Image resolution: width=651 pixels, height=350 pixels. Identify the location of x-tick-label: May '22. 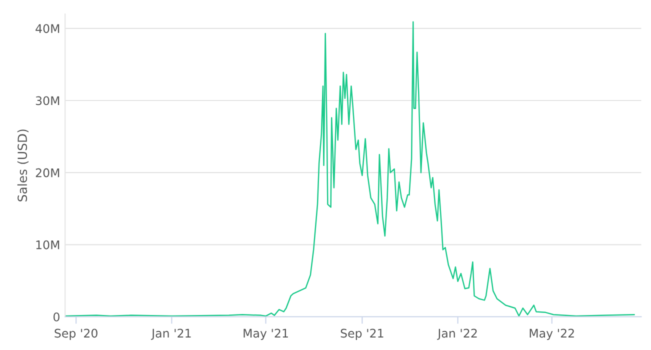
(552, 334).